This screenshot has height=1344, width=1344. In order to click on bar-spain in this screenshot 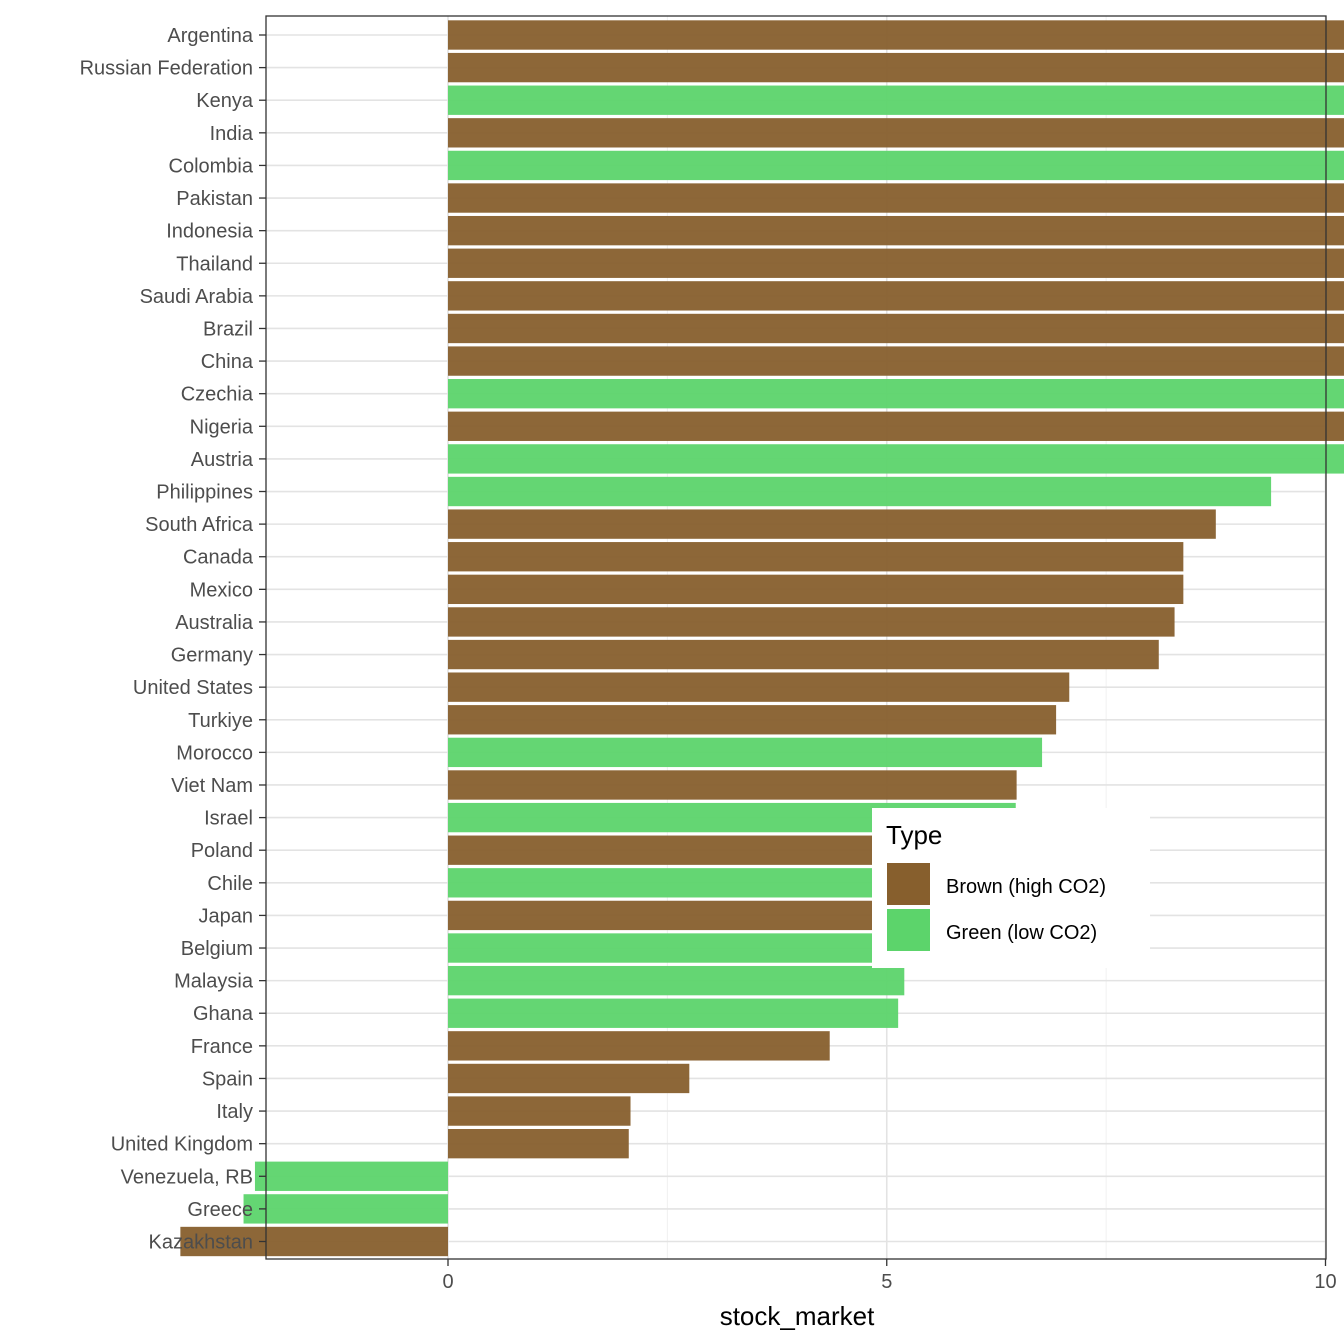, I will do `click(569, 1078)`.